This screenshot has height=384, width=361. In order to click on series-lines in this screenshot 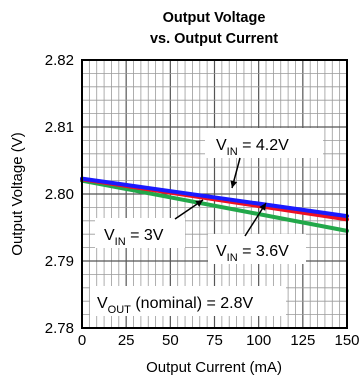, I will do `click(214, 204)`.